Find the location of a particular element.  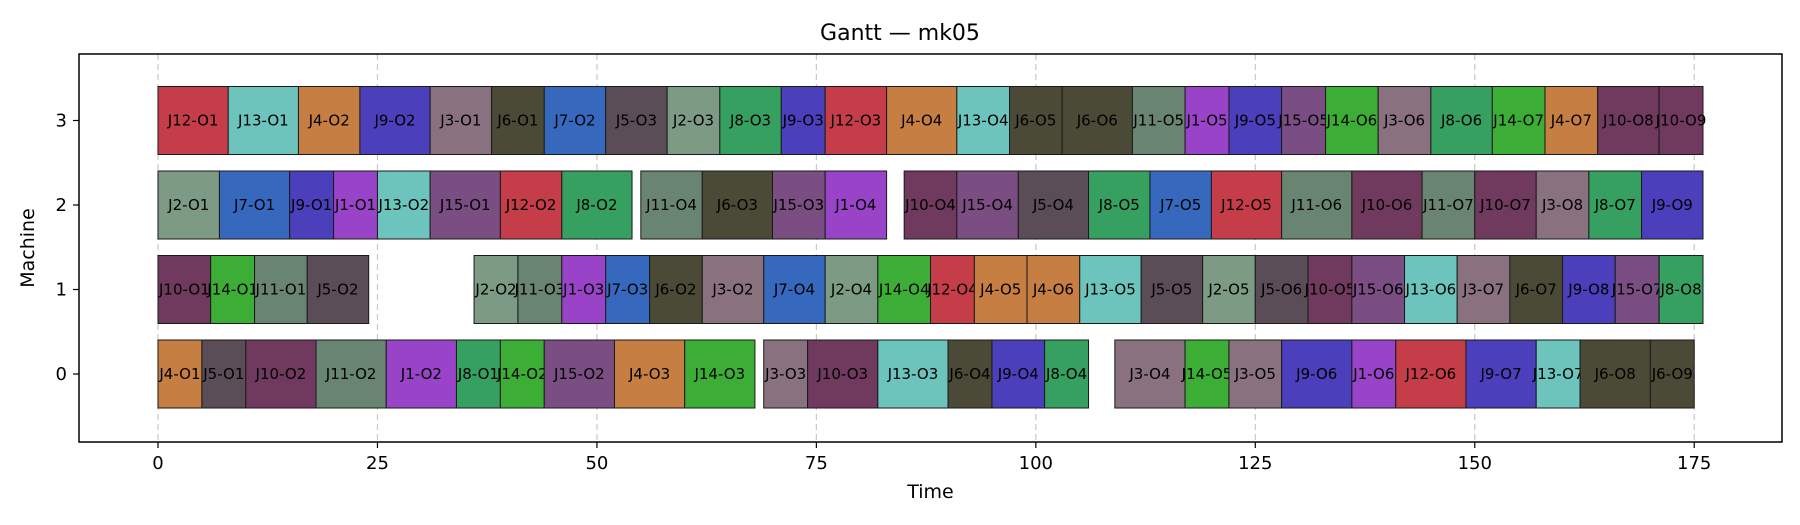

operation-label: J3-O8 is located at coordinates (1562, 205).